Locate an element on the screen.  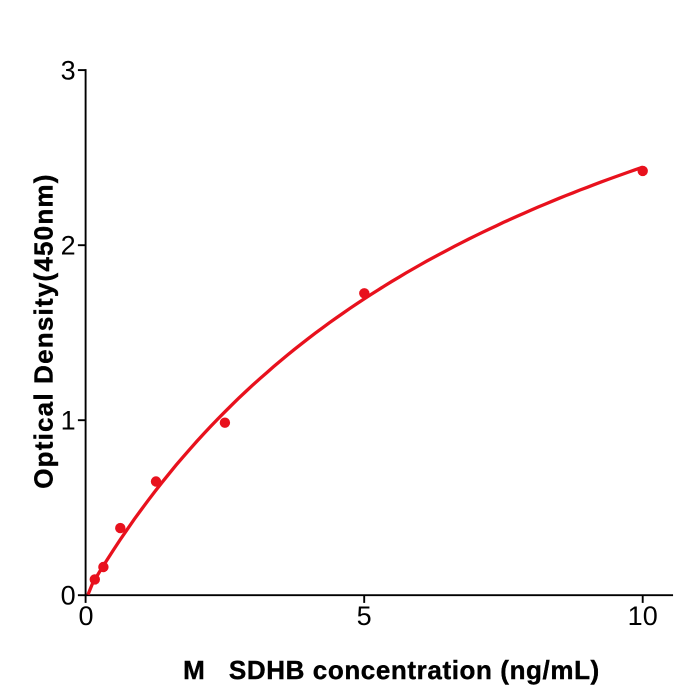
svg-text: Optical Density(450nm) is located at coordinates (44, 330).